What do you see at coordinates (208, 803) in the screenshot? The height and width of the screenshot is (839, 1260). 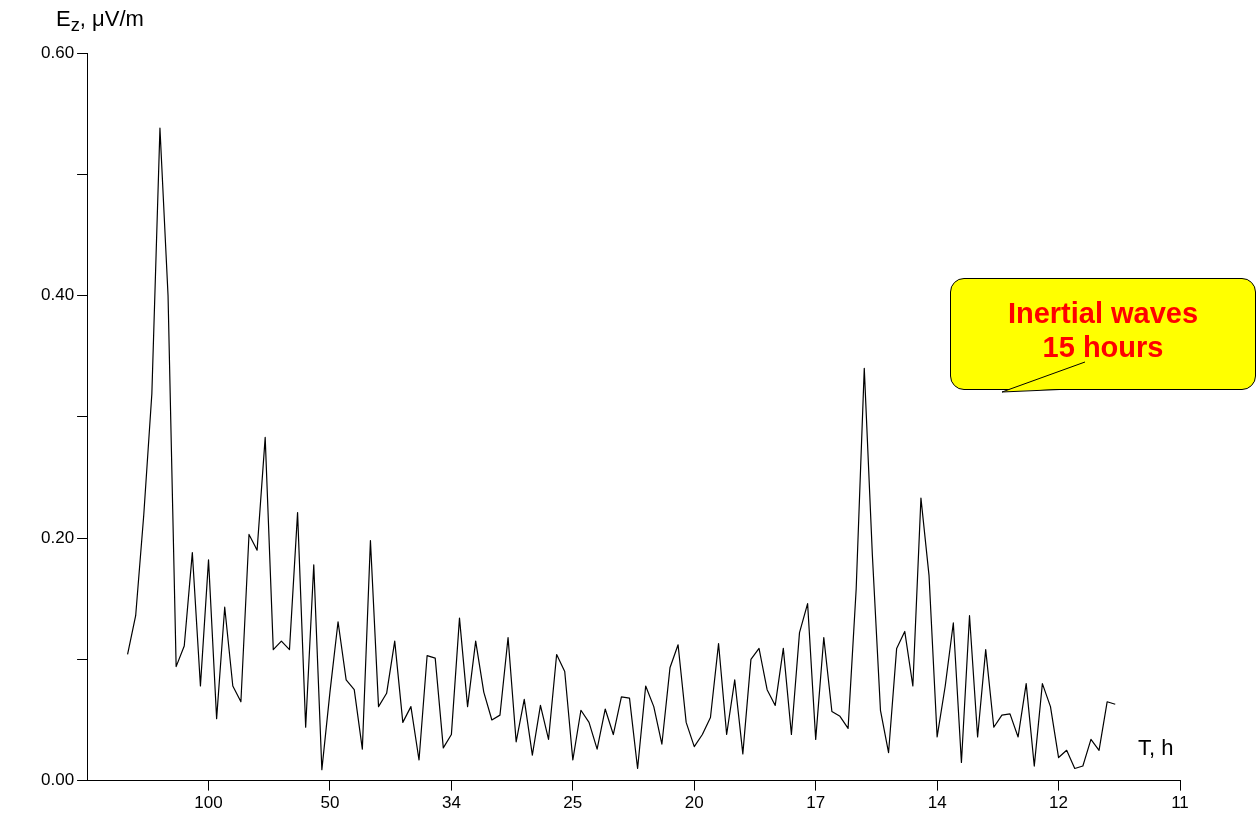 I see `x-tick-label: 100` at bounding box center [208, 803].